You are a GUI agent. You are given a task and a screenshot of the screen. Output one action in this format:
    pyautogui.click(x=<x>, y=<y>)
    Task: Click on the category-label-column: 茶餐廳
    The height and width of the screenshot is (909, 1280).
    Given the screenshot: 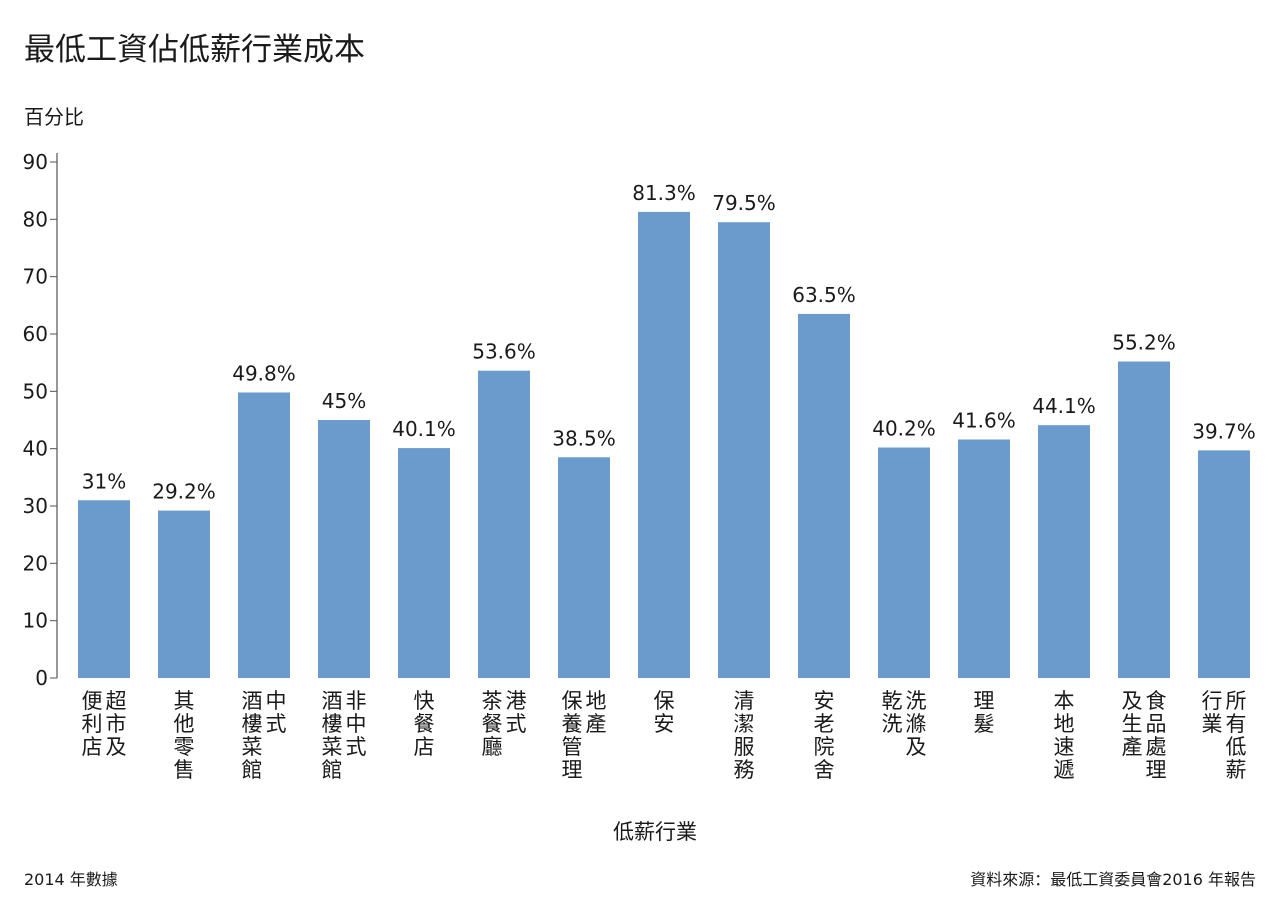 What is the action you would take?
    pyautogui.click(x=492, y=724)
    